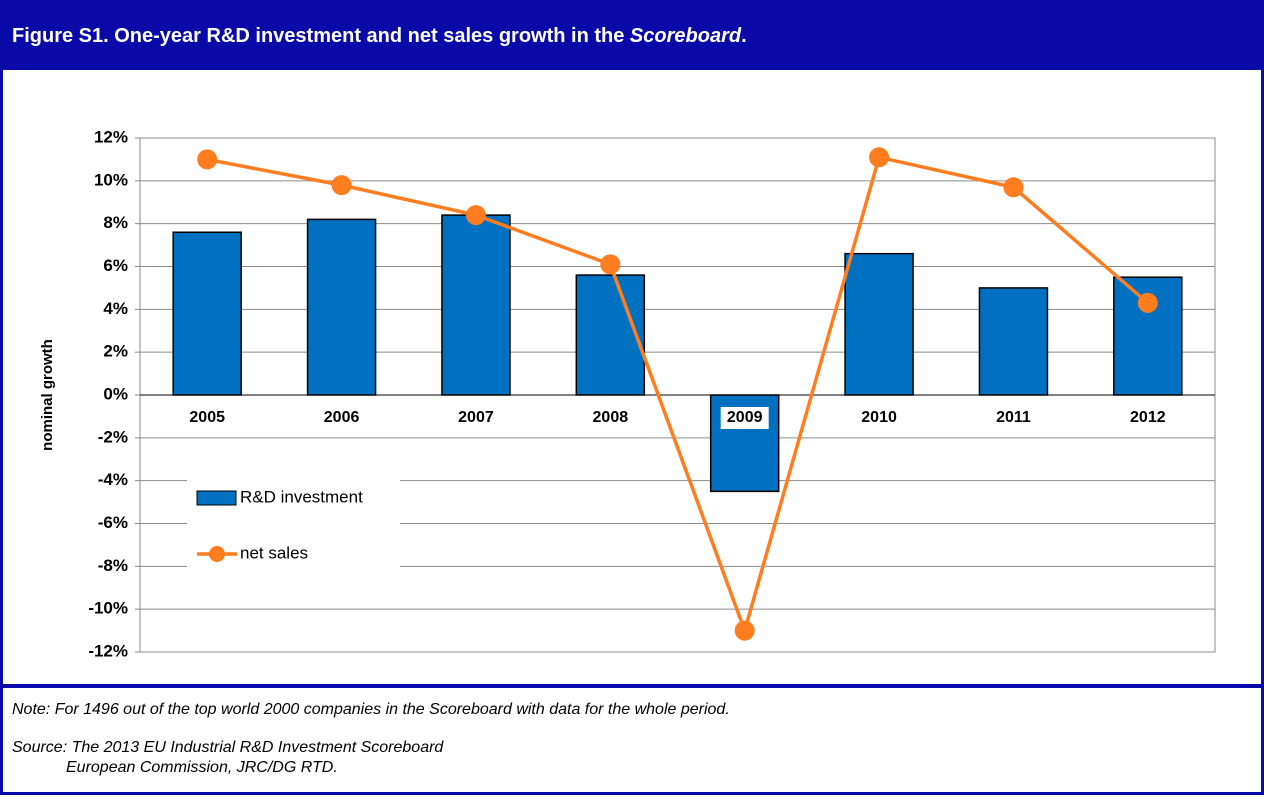  I want to click on x-label-bg, so click(744, 418).